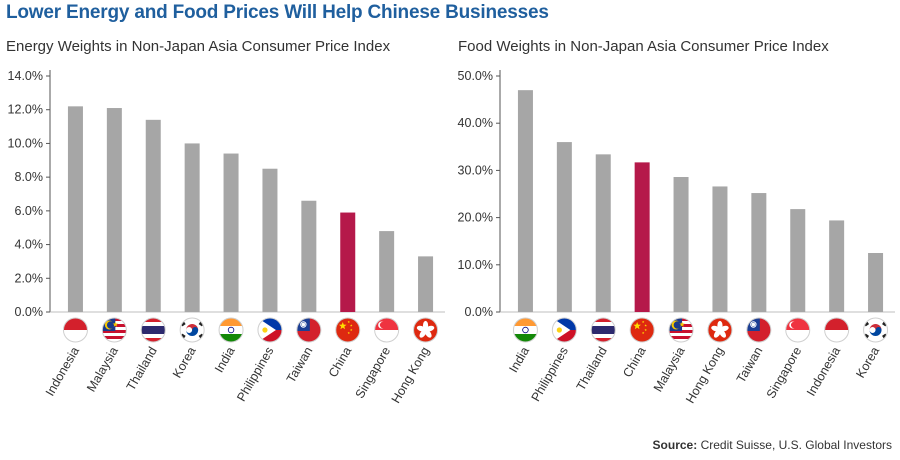 This screenshot has width=900, height=460. I want to click on food-bar-korea, so click(876, 282).